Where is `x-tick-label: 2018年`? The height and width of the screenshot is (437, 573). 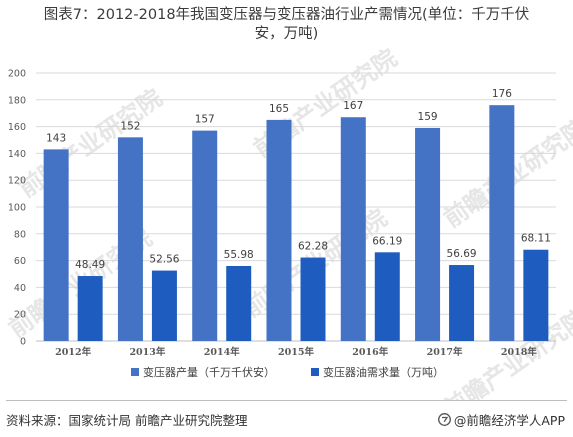
x-tick-label: 2018年 is located at coordinates (519, 352).